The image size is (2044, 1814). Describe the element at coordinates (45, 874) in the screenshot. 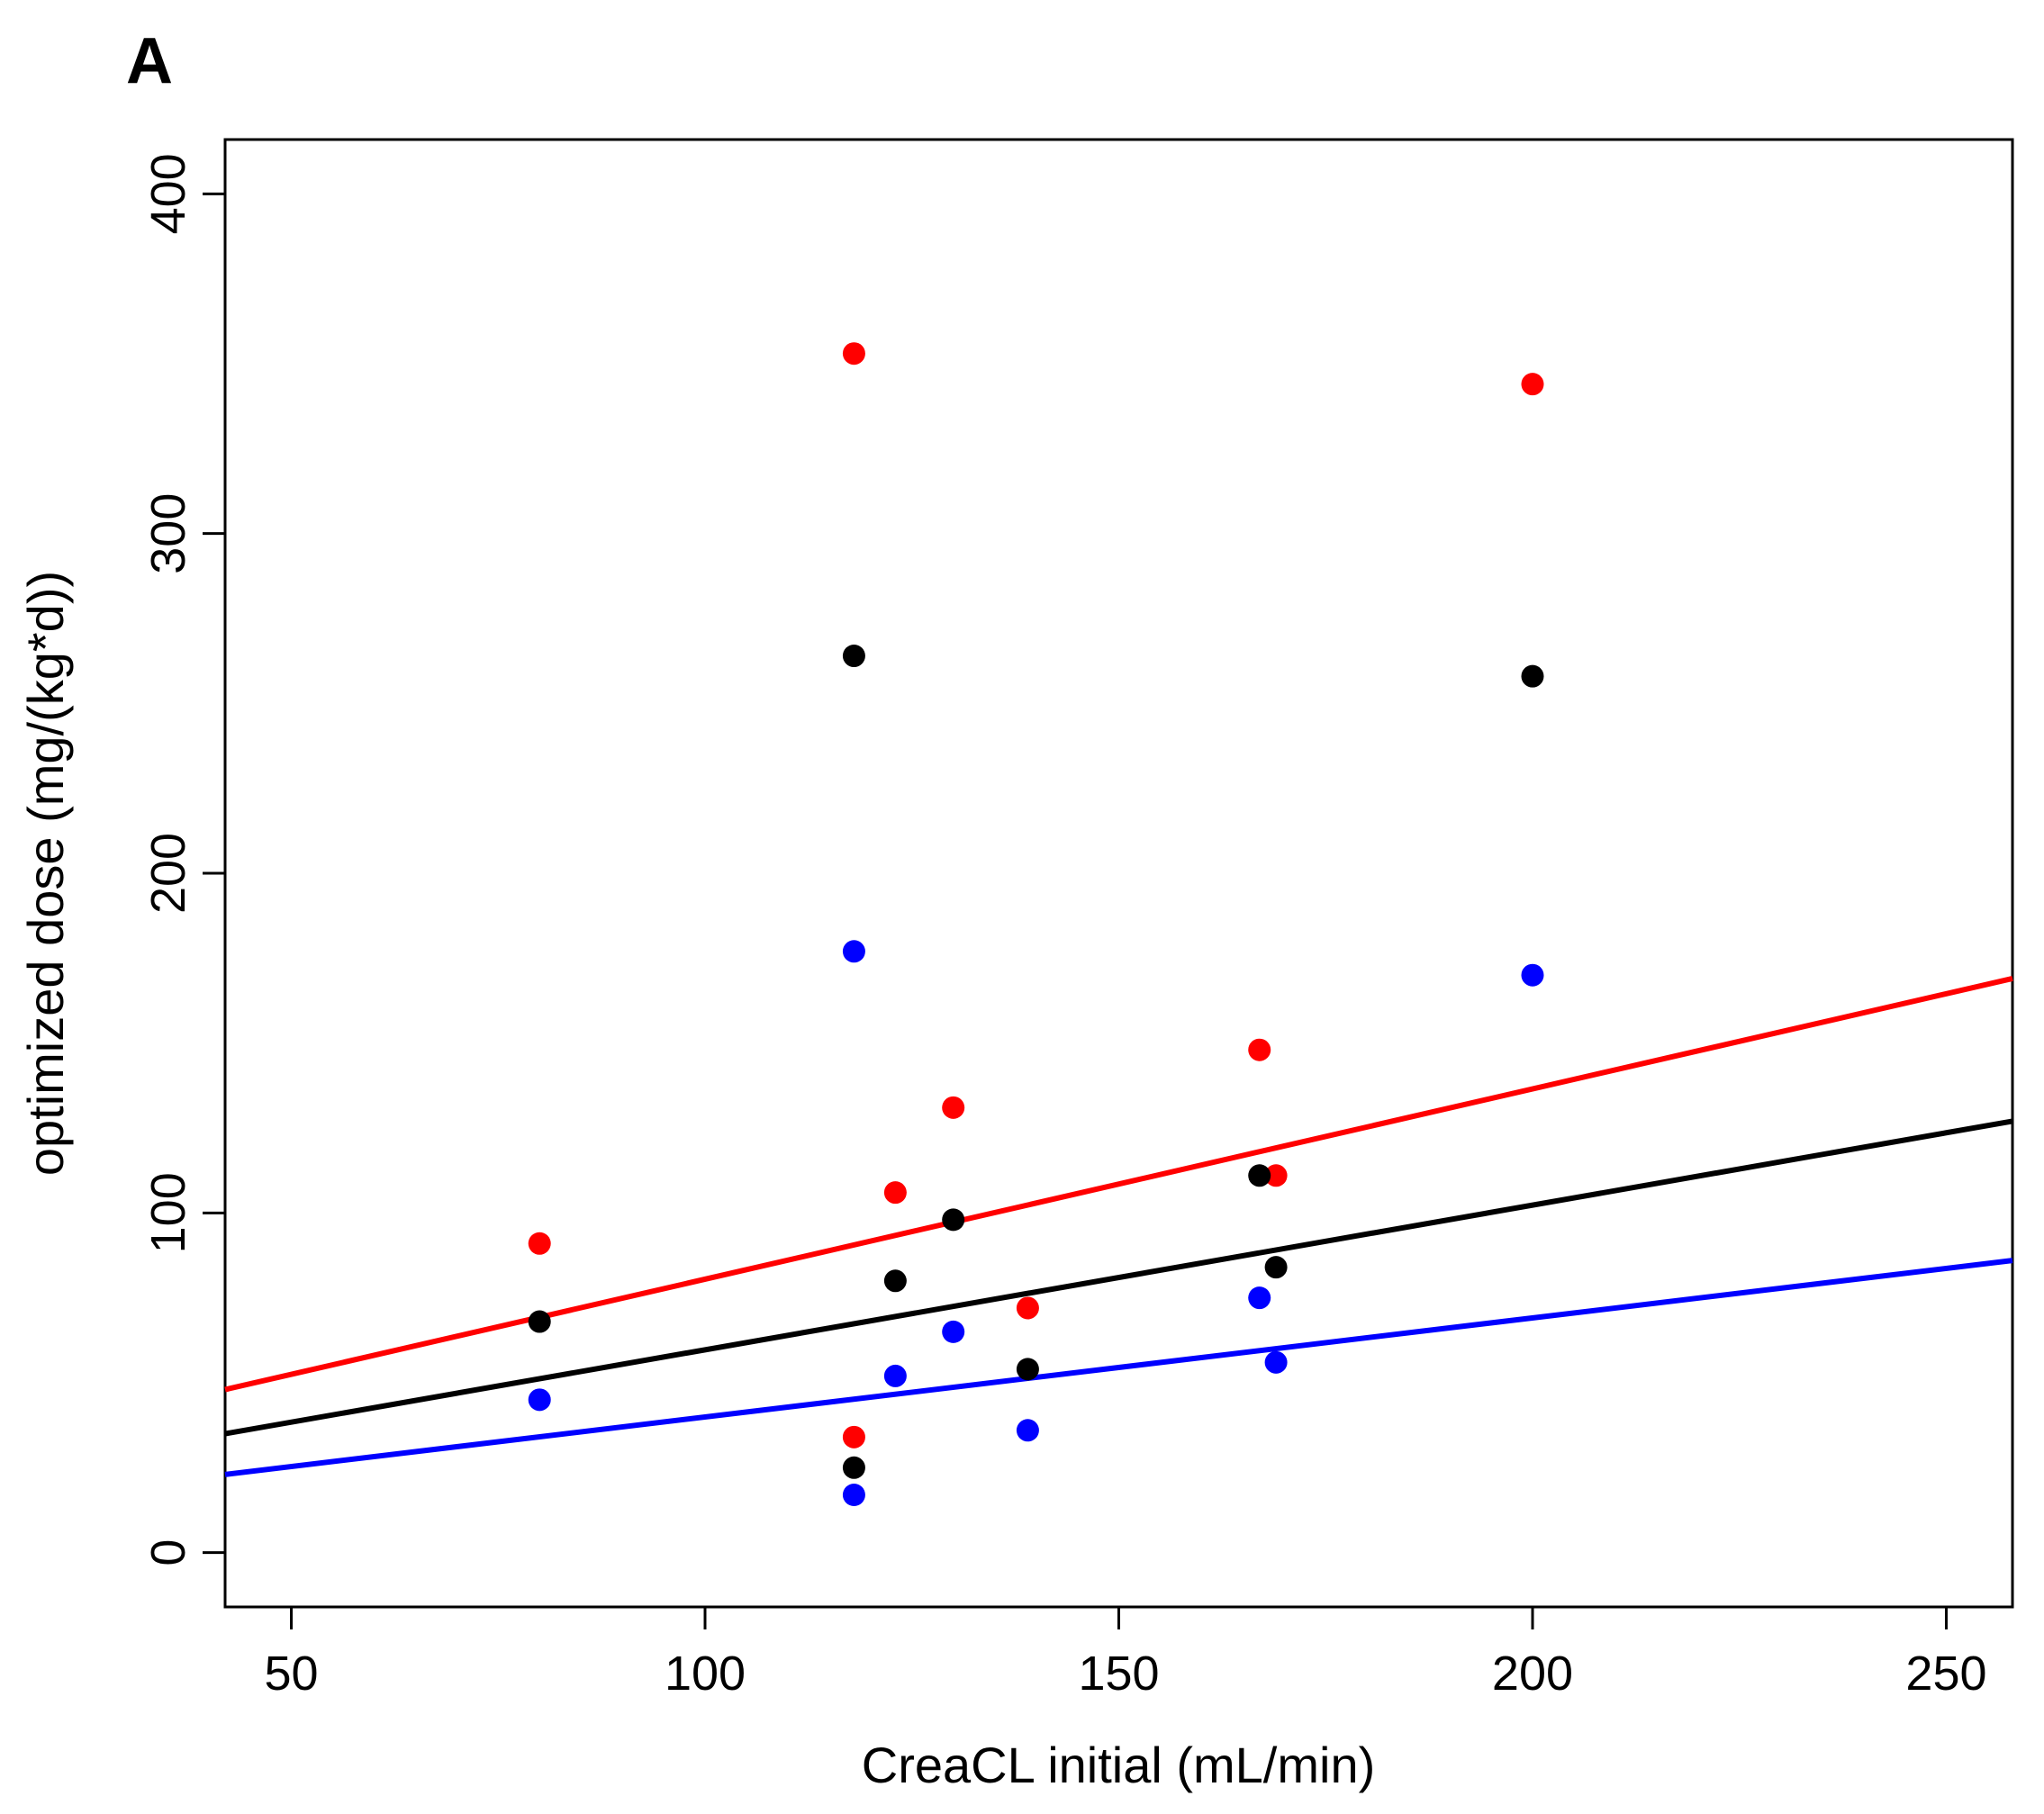

I see `y-axis-title: optimized dose (mg/(kg*d))` at that location.